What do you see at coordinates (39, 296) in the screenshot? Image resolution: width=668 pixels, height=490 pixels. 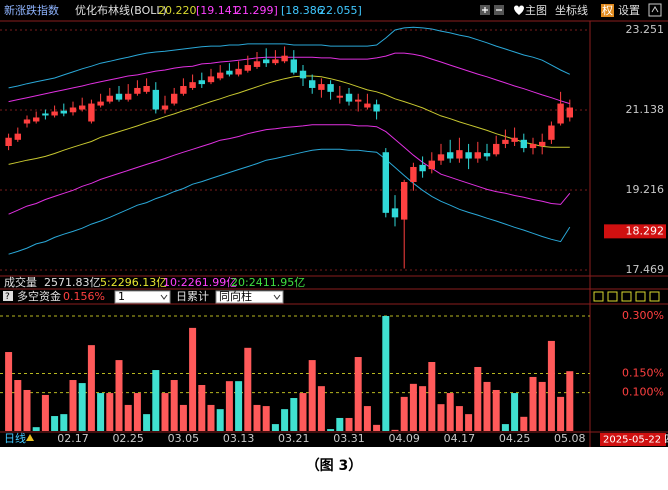 I see `lower-title: 多空资金` at bounding box center [39, 296].